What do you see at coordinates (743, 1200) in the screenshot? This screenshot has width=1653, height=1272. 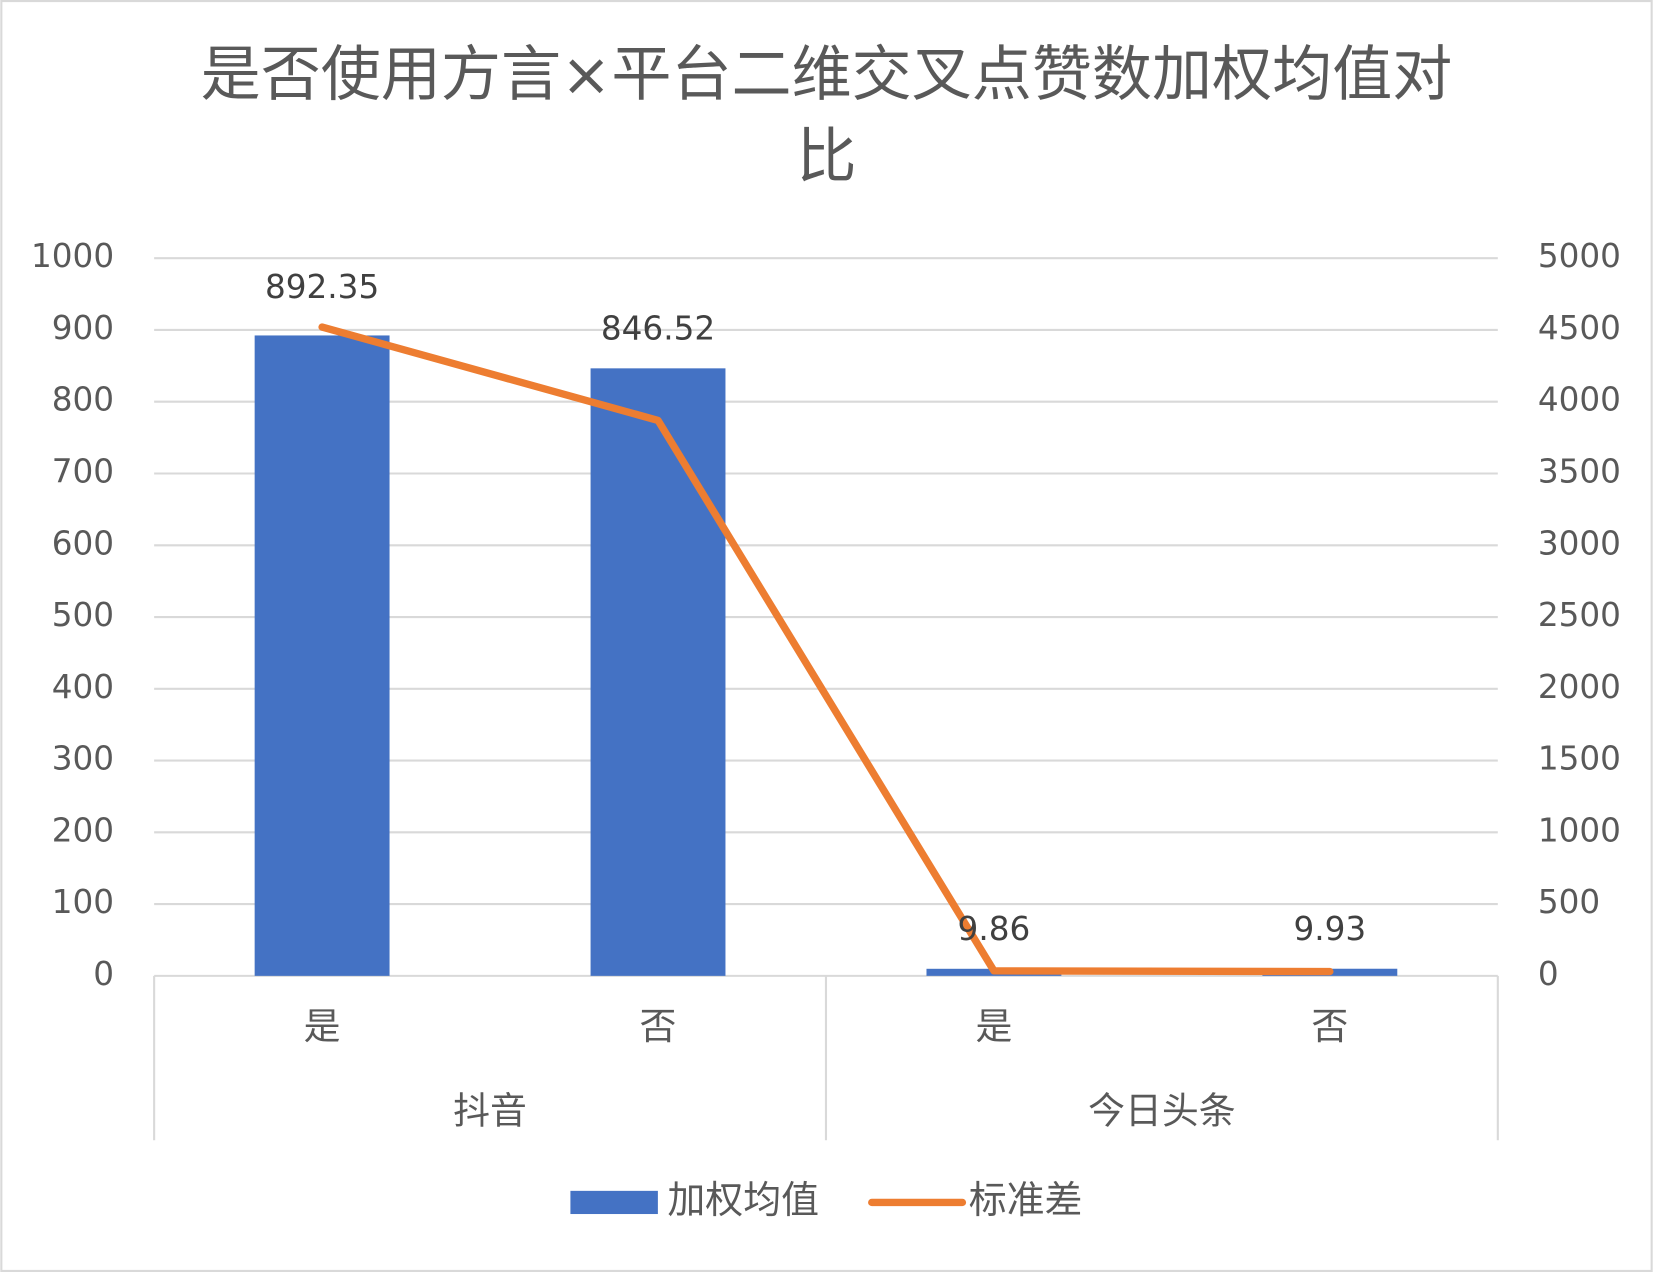 I see `legend-label: 加权均值` at bounding box center [743, 1200].